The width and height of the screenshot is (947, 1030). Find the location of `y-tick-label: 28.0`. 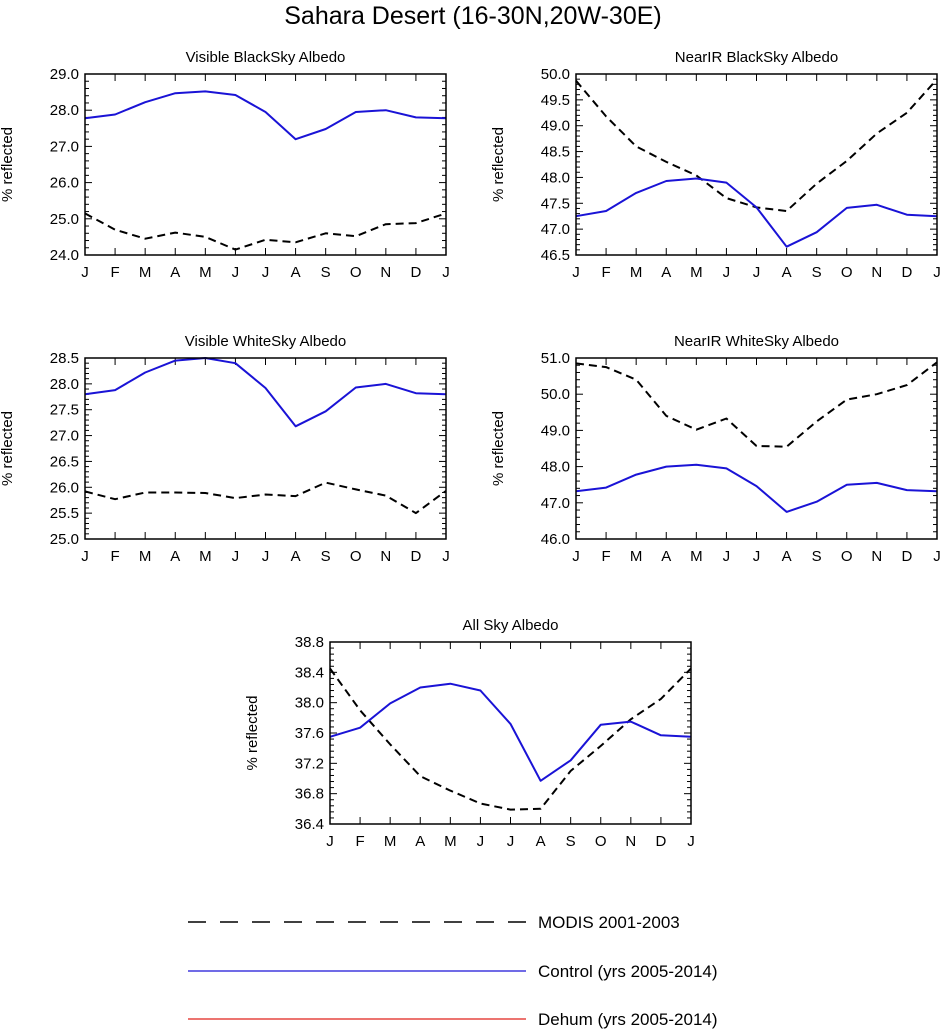

y-tick-label: 28.0 is located at coordinates (64, 384).